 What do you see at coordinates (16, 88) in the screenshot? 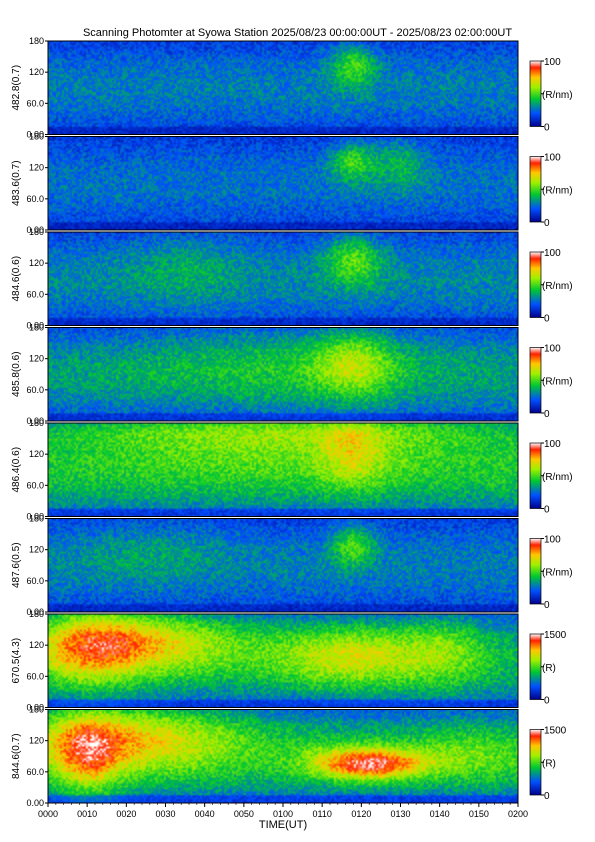
I see `panel-label: 482.8(0.7)` at bounding box center [16, 88].